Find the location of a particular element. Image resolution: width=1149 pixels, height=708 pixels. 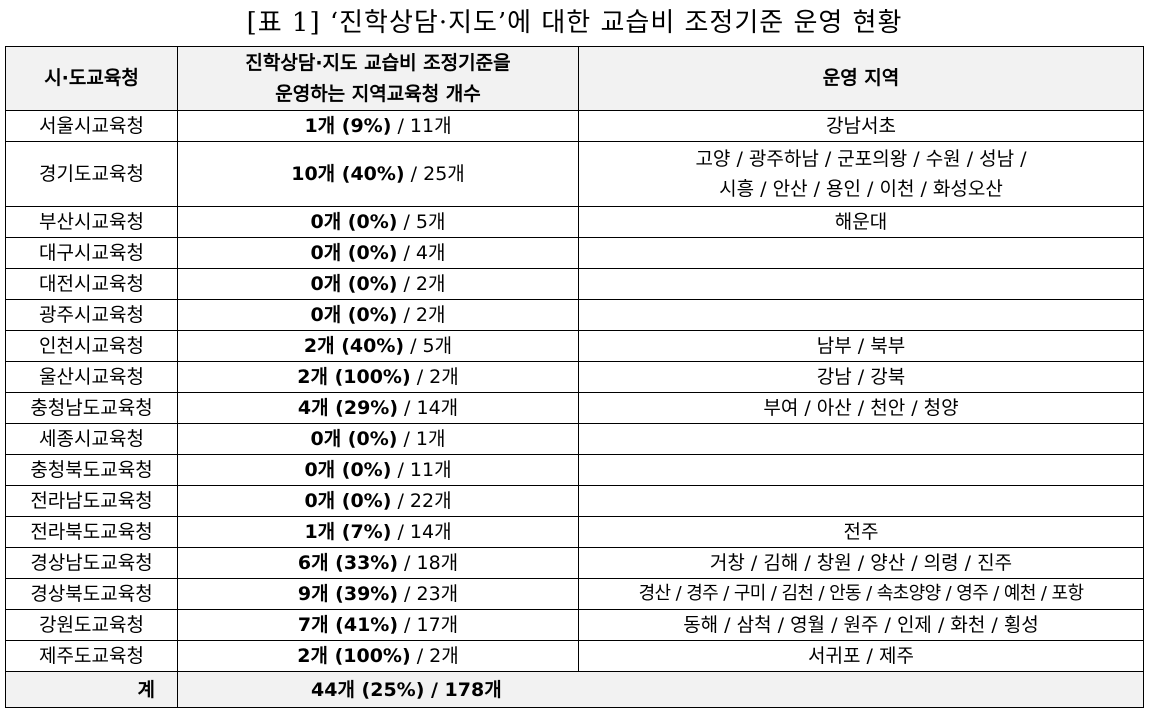

regions-cell: 동해 / 삼척 / 영월 / 원주 / 인제 / 화천 / 횡성 is located at coordinates (861, 625).